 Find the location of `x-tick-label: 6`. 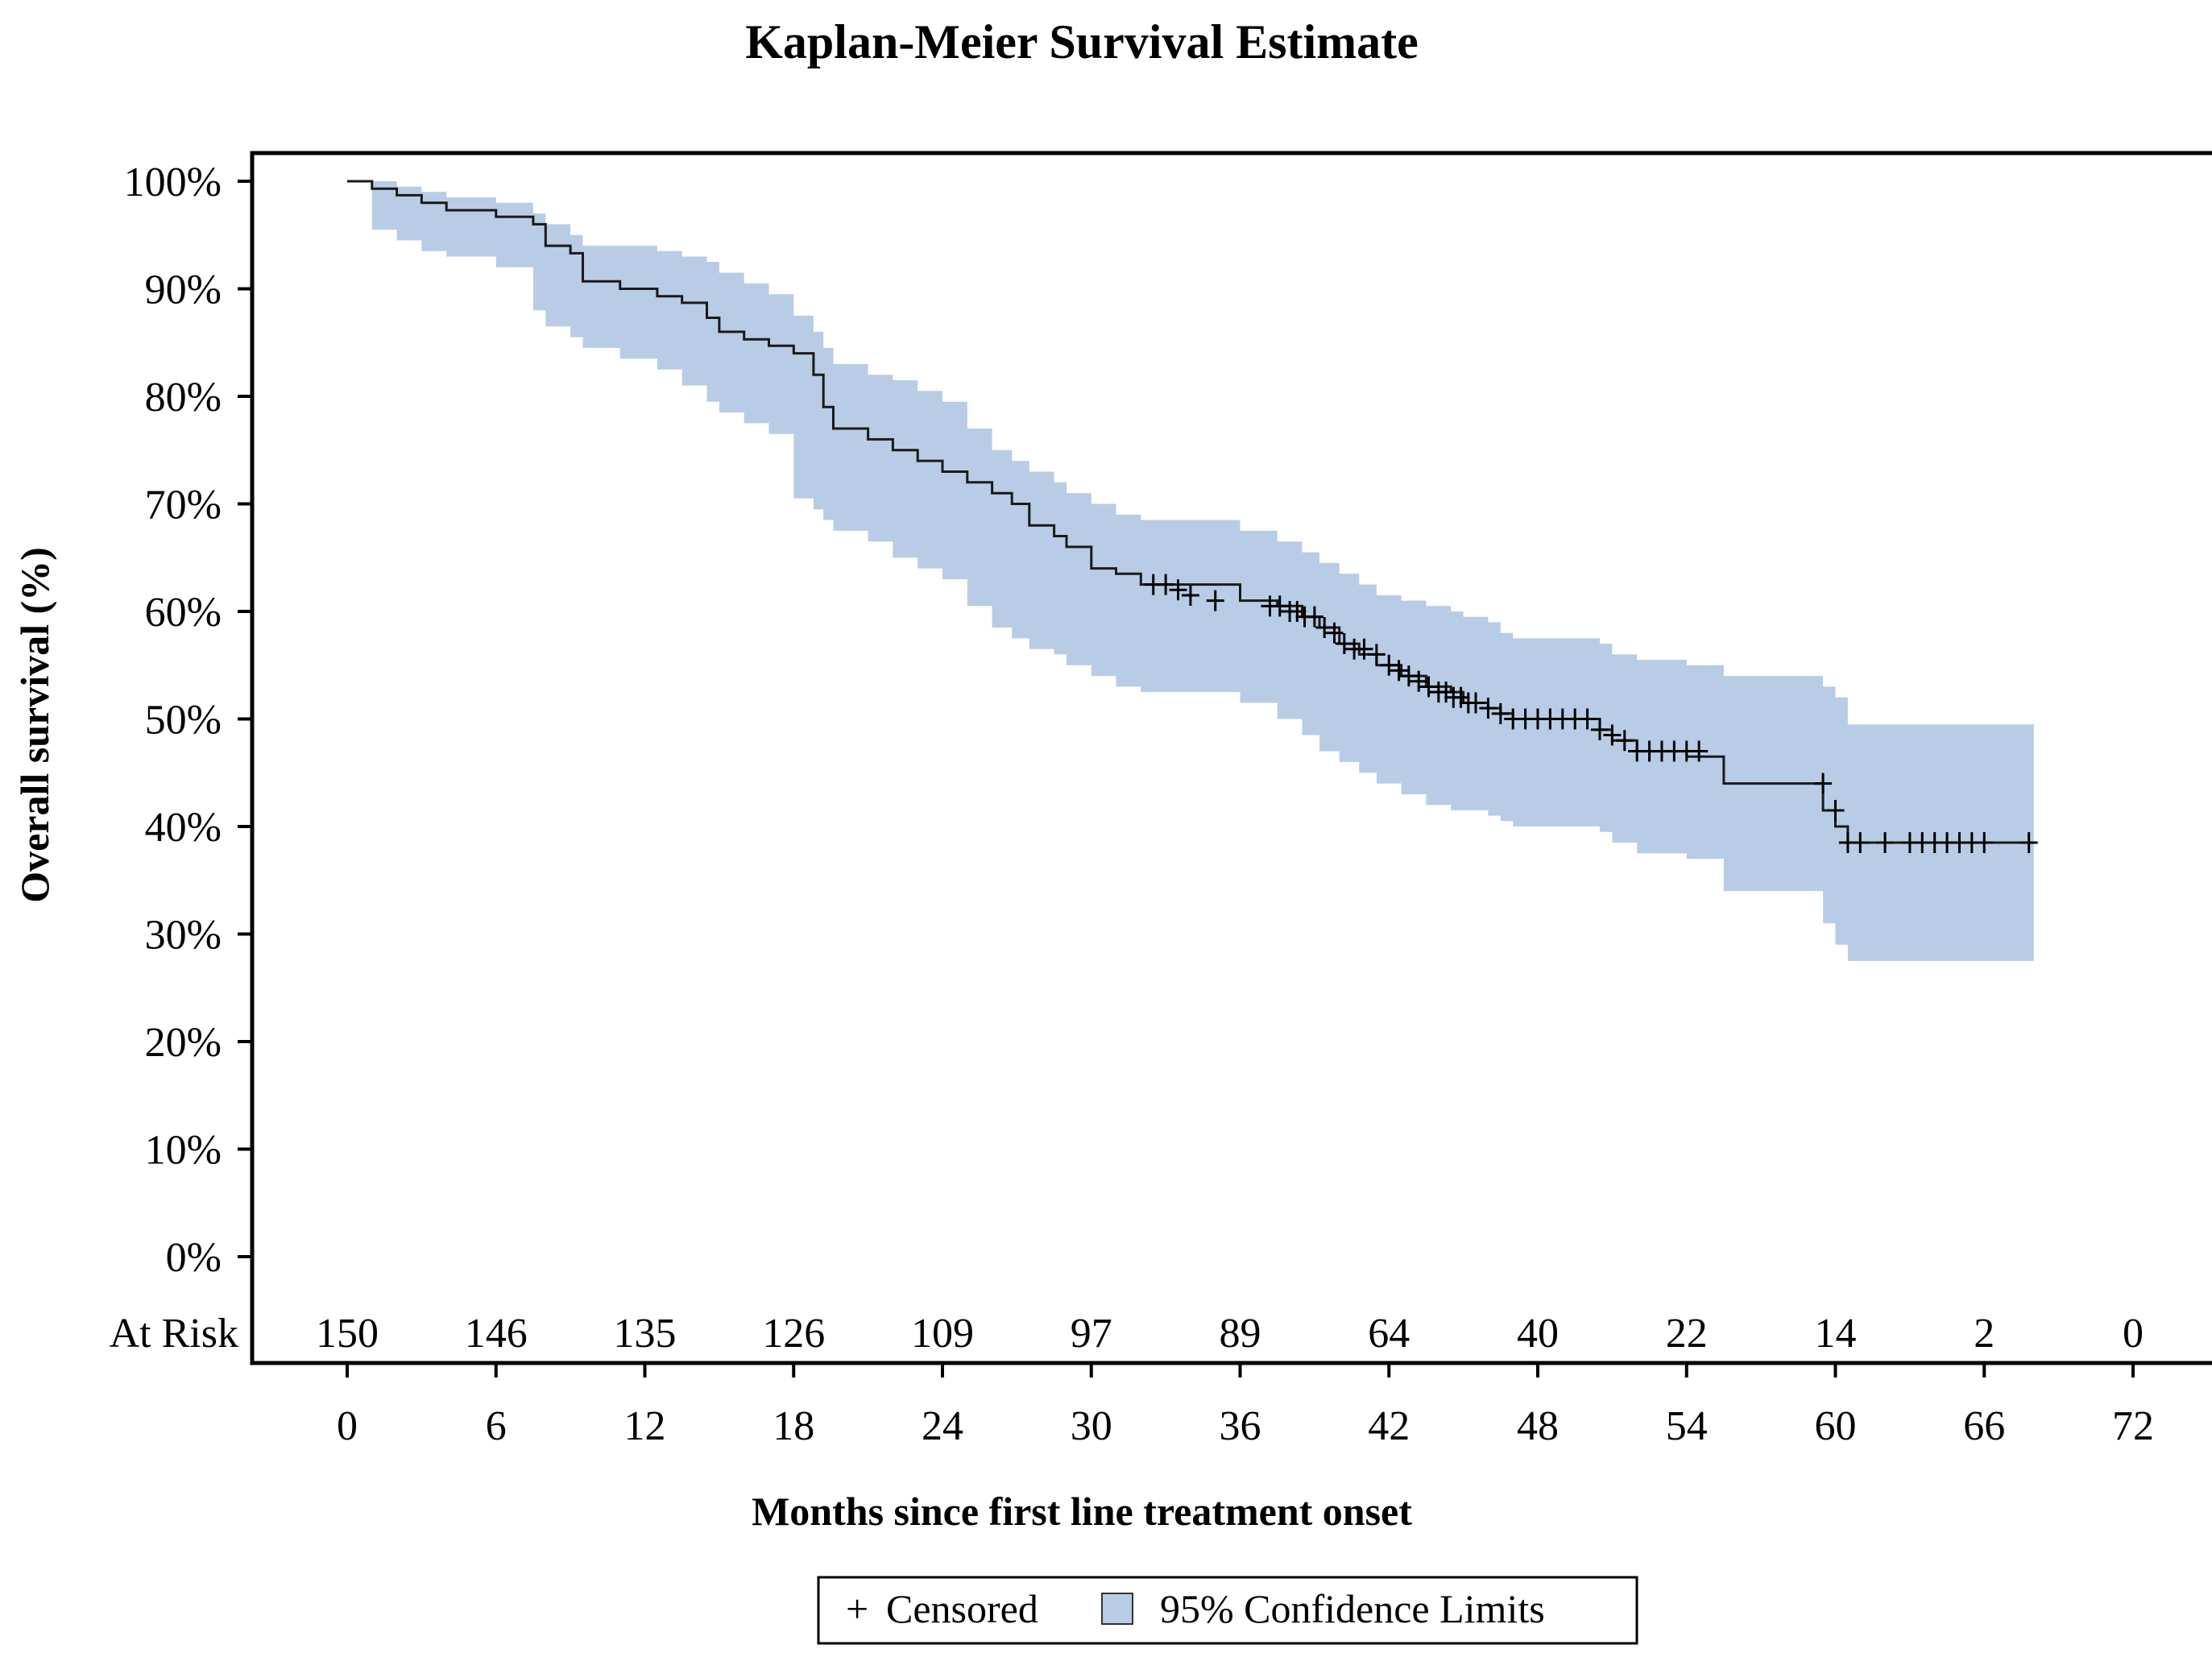

x-tick-label: 6 is located at coordinates (496, 1426).